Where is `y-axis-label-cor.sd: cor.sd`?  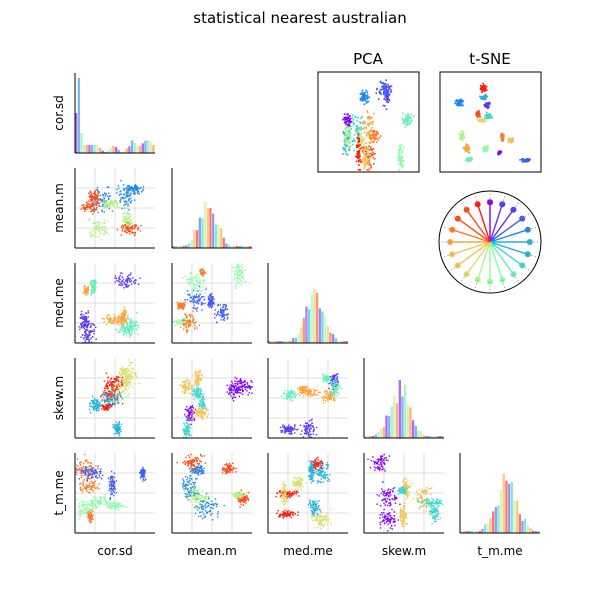 y-axis-label-cor.sd: cor.sd is located at coordinates (59, 112).